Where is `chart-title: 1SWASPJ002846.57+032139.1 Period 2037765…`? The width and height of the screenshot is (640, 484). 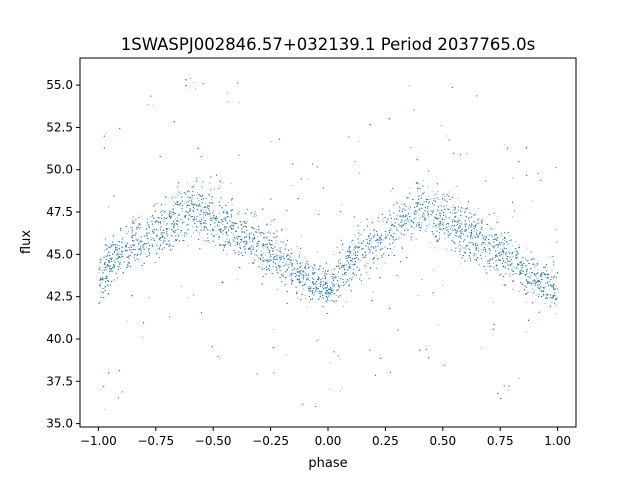 chart-title: 1SWASPJ002846.57+032139.1 Period 2037765… is located at coordinates (328, 44).